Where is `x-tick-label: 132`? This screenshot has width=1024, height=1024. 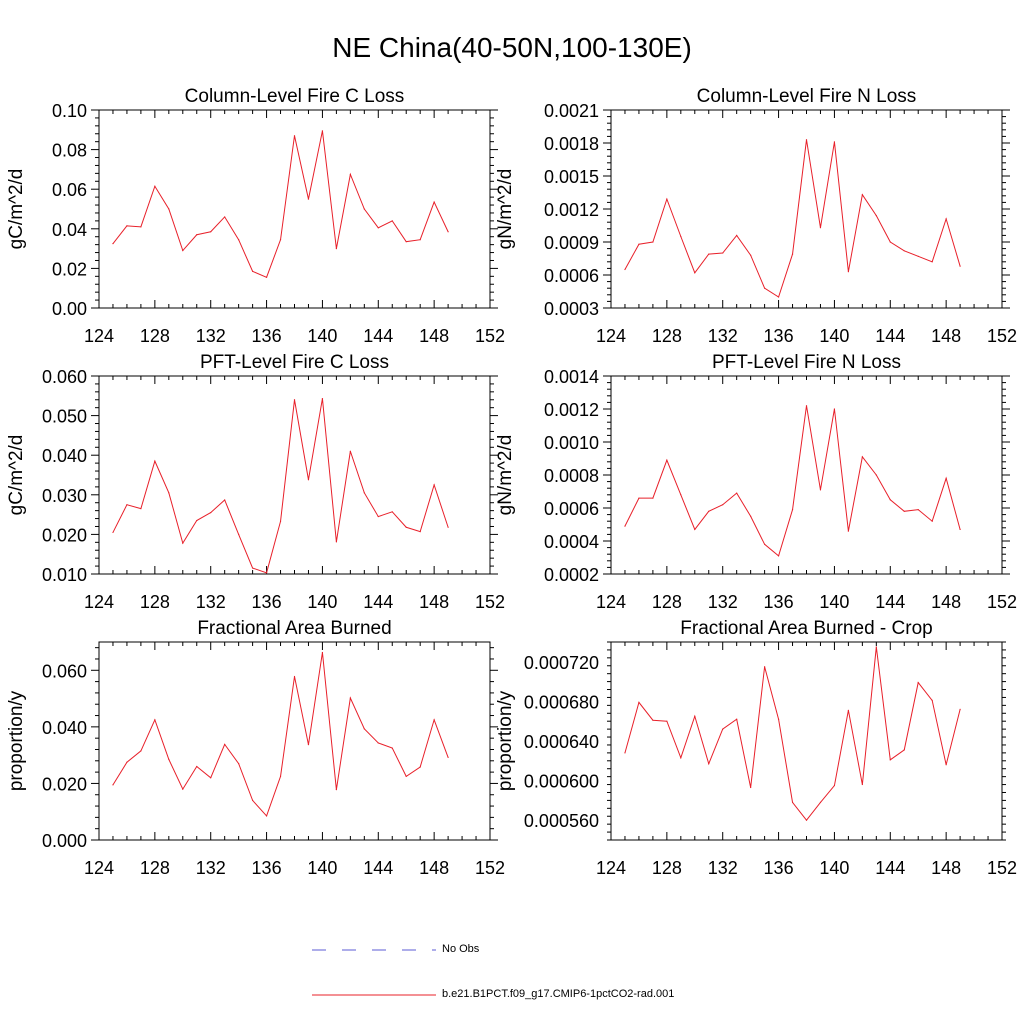 x-tick-label: 132 is located at coordinates (211, 336).